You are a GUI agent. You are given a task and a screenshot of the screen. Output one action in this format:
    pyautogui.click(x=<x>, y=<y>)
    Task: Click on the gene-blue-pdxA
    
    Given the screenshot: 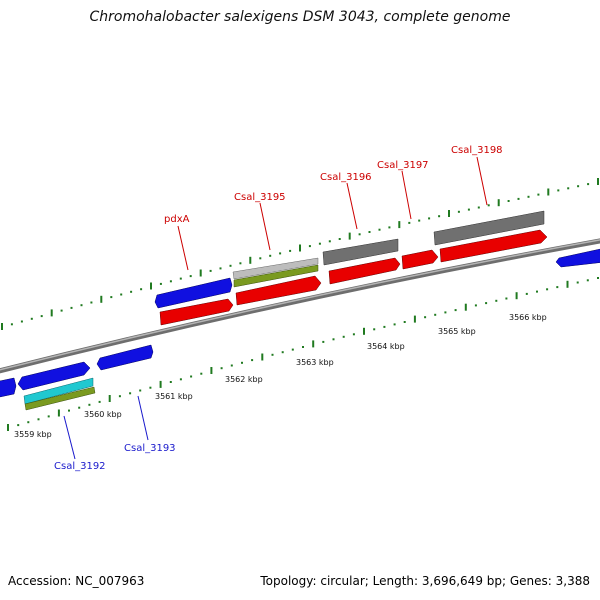 What is the action you would take?
    pyautogui.click(x=193, y=293)
    